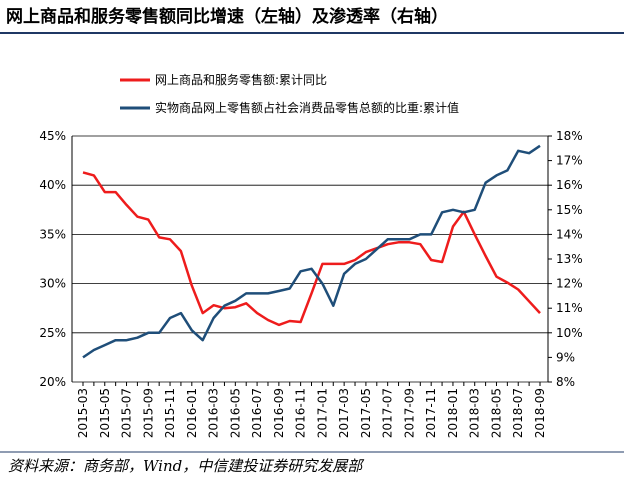 This screenshot has height=485, width=624. What do you see at coordinates (83, 413) in the screenshot?
I see `x-tick-label: 2015-03` at bounding box center [83, 413].